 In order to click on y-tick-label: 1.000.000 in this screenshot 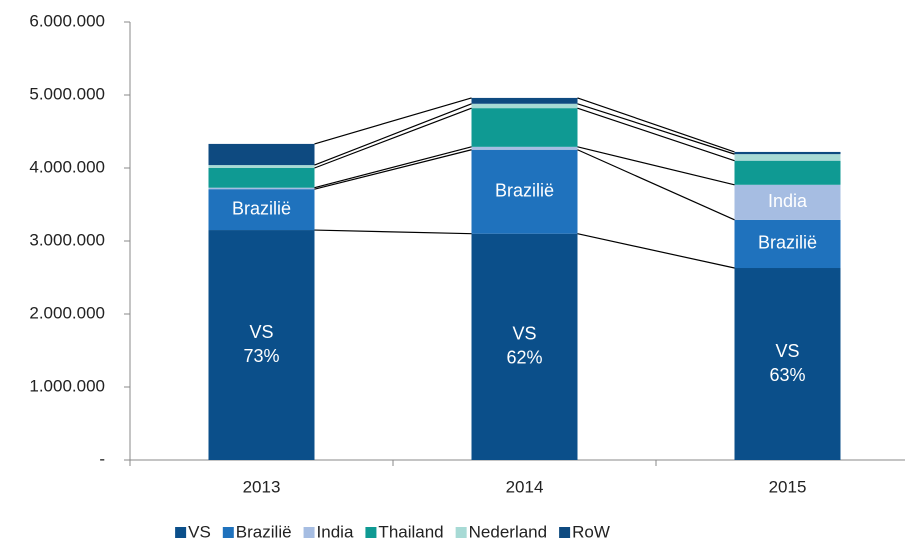, I will do `click(67, 385)`.